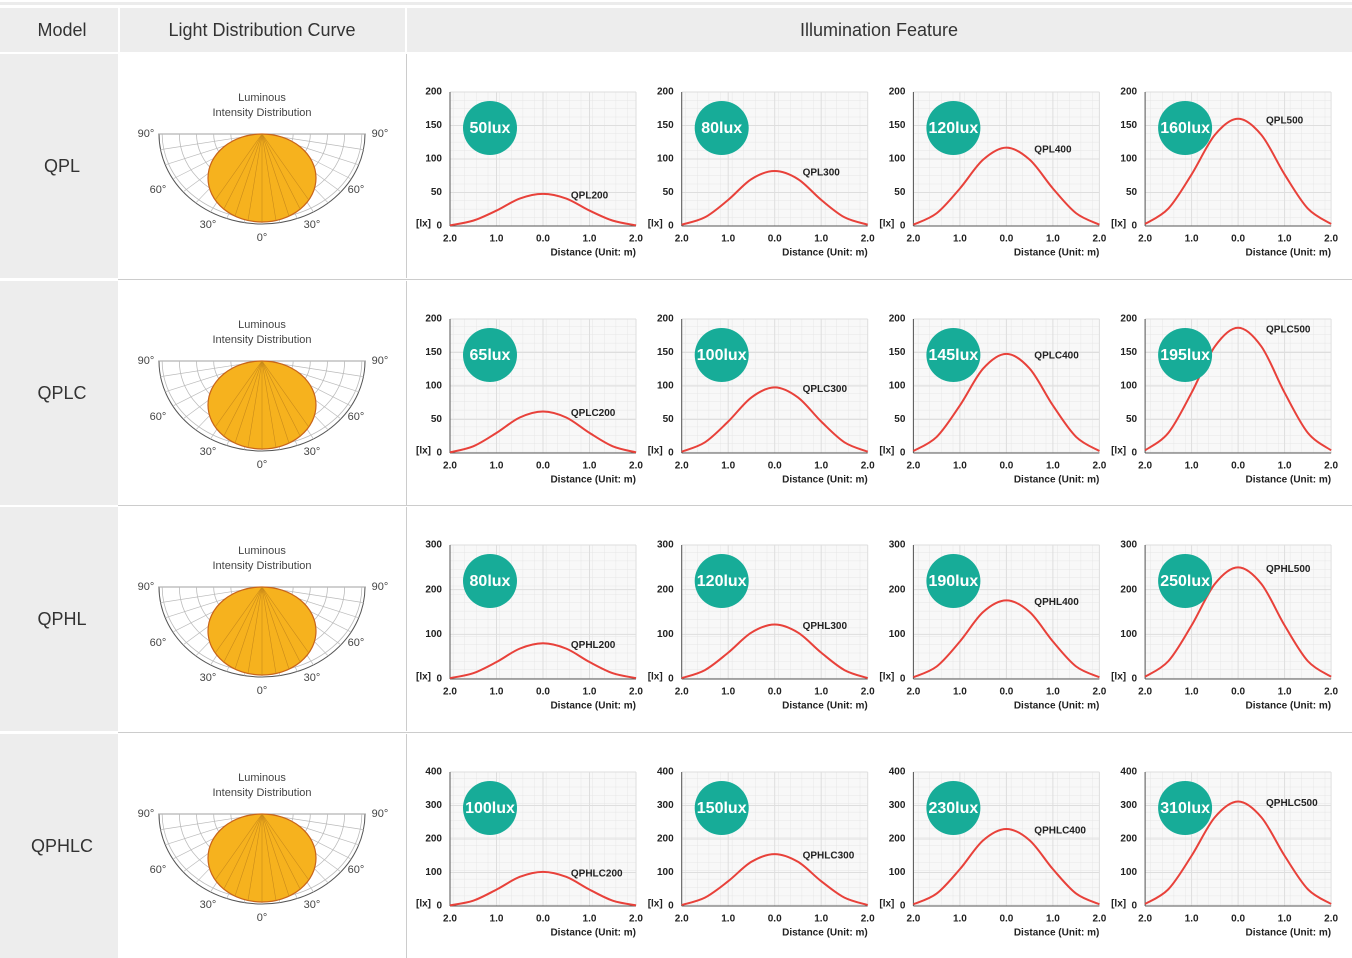 This screenshot has width=1352, height=958. I want to click on angle-label: 0°, so click(262, 918).